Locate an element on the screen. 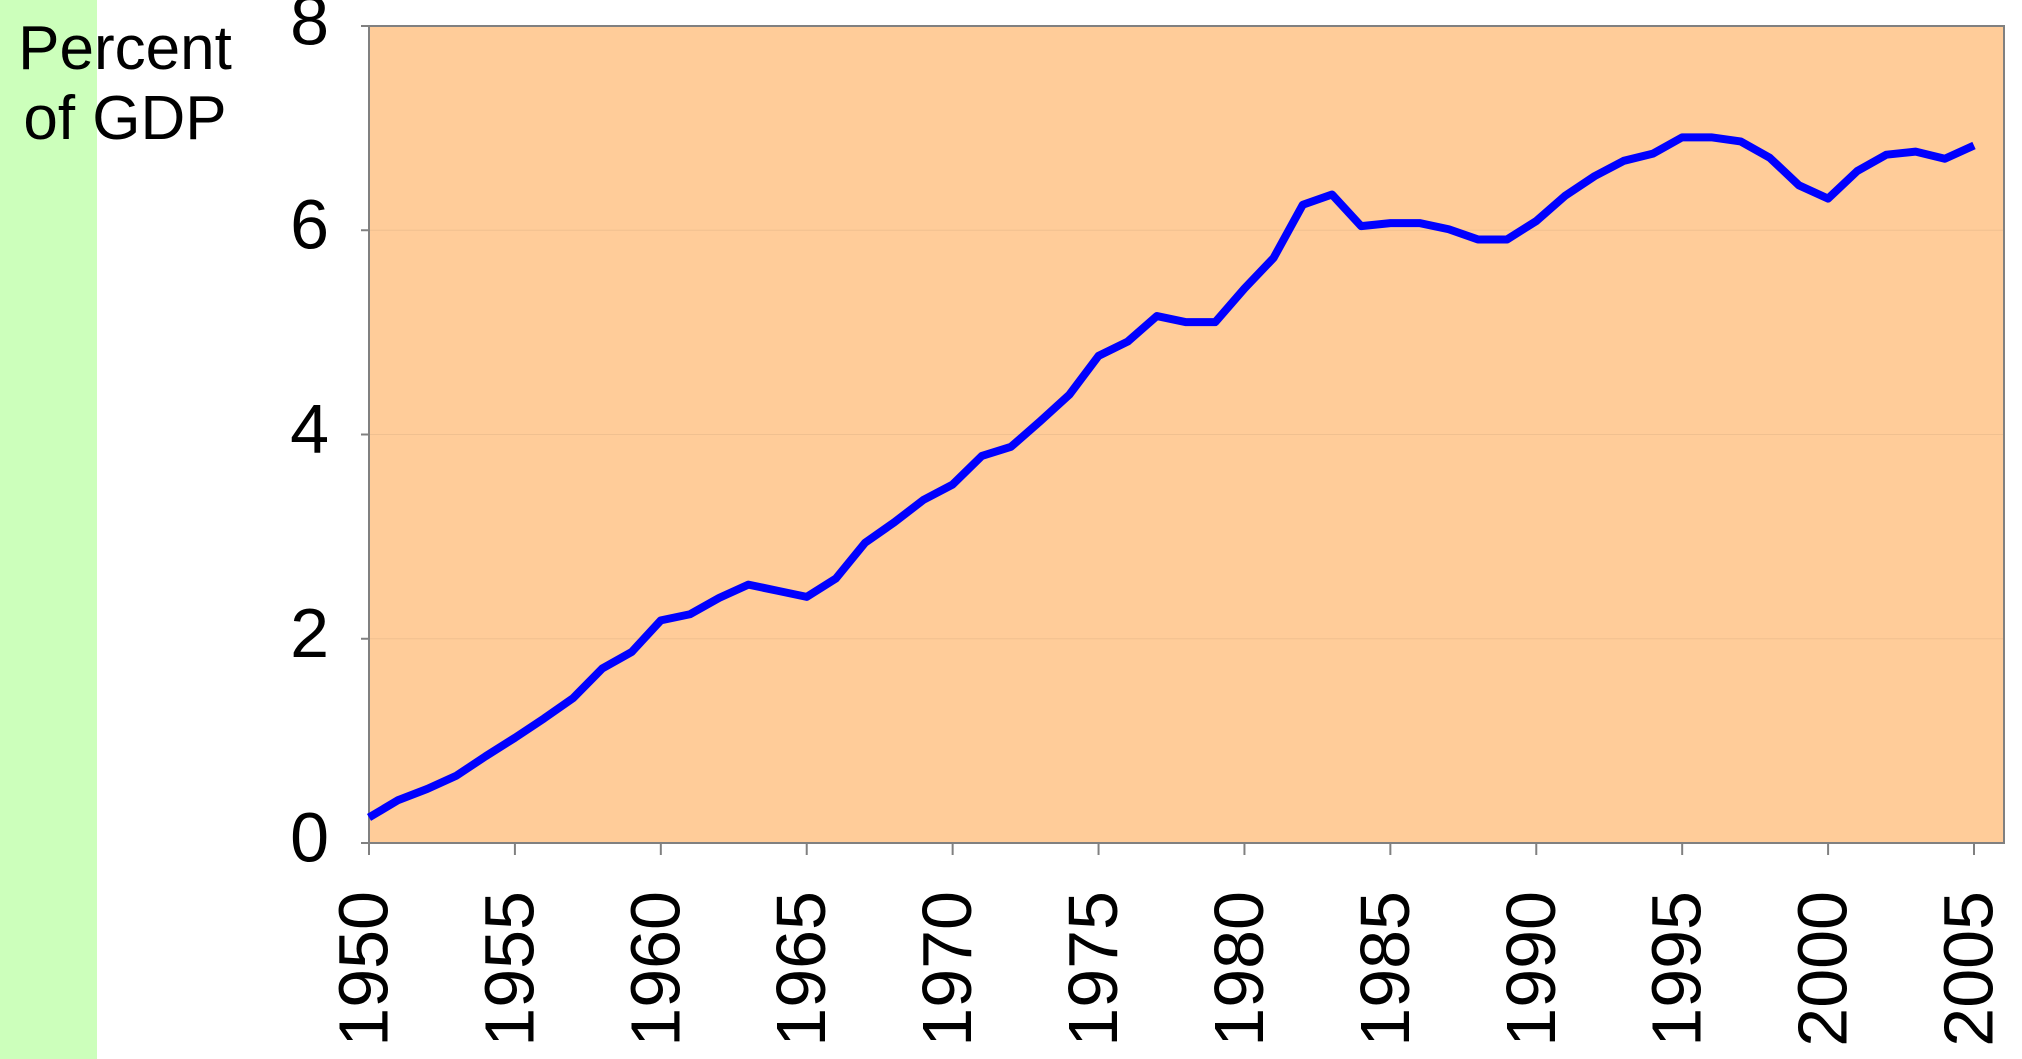 This screenshot has width=2022, height=1059. x-tick-label: 1990 is located at coordinates (1531, 969).